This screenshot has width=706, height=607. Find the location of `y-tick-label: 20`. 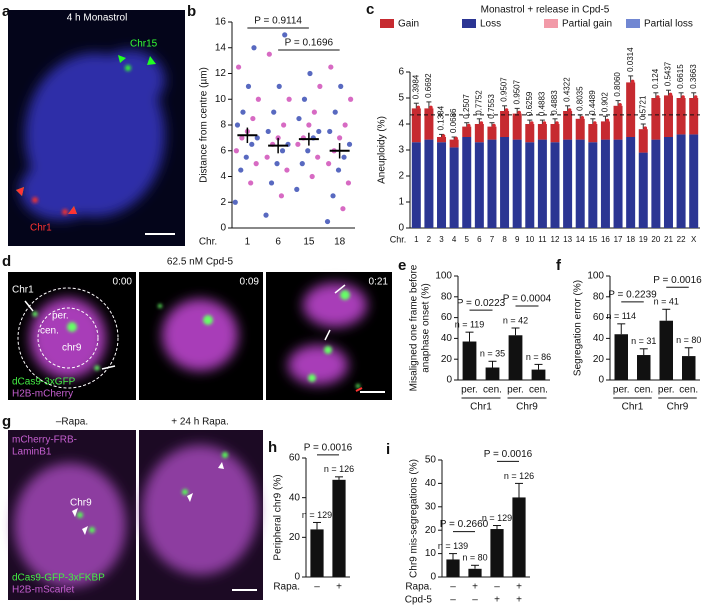

y-tick-label: 20 is located at coordinates (447, 359).